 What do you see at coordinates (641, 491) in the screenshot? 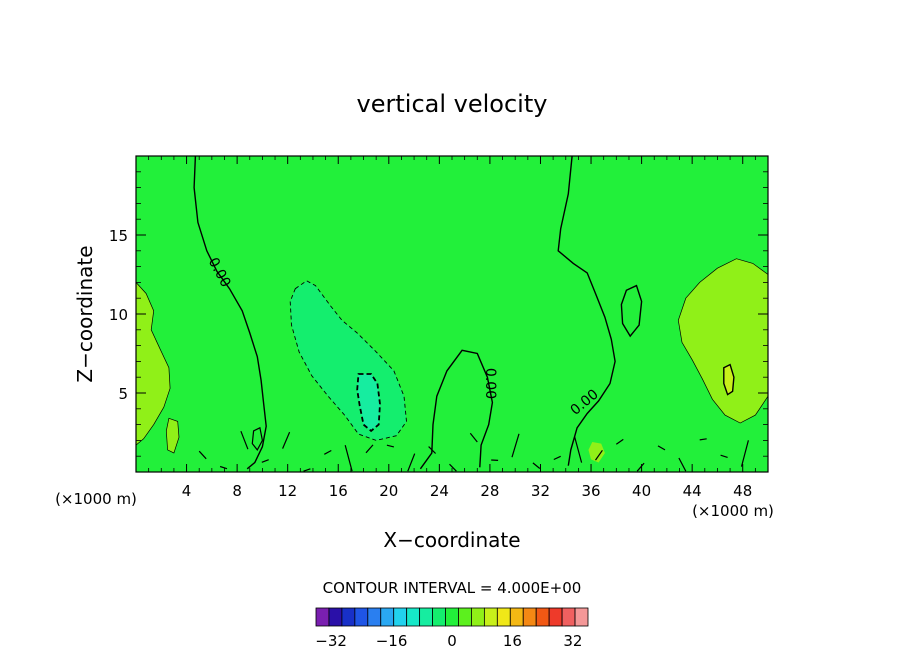
I see `x-tick-label: 40` at bounding box center [641, 491].